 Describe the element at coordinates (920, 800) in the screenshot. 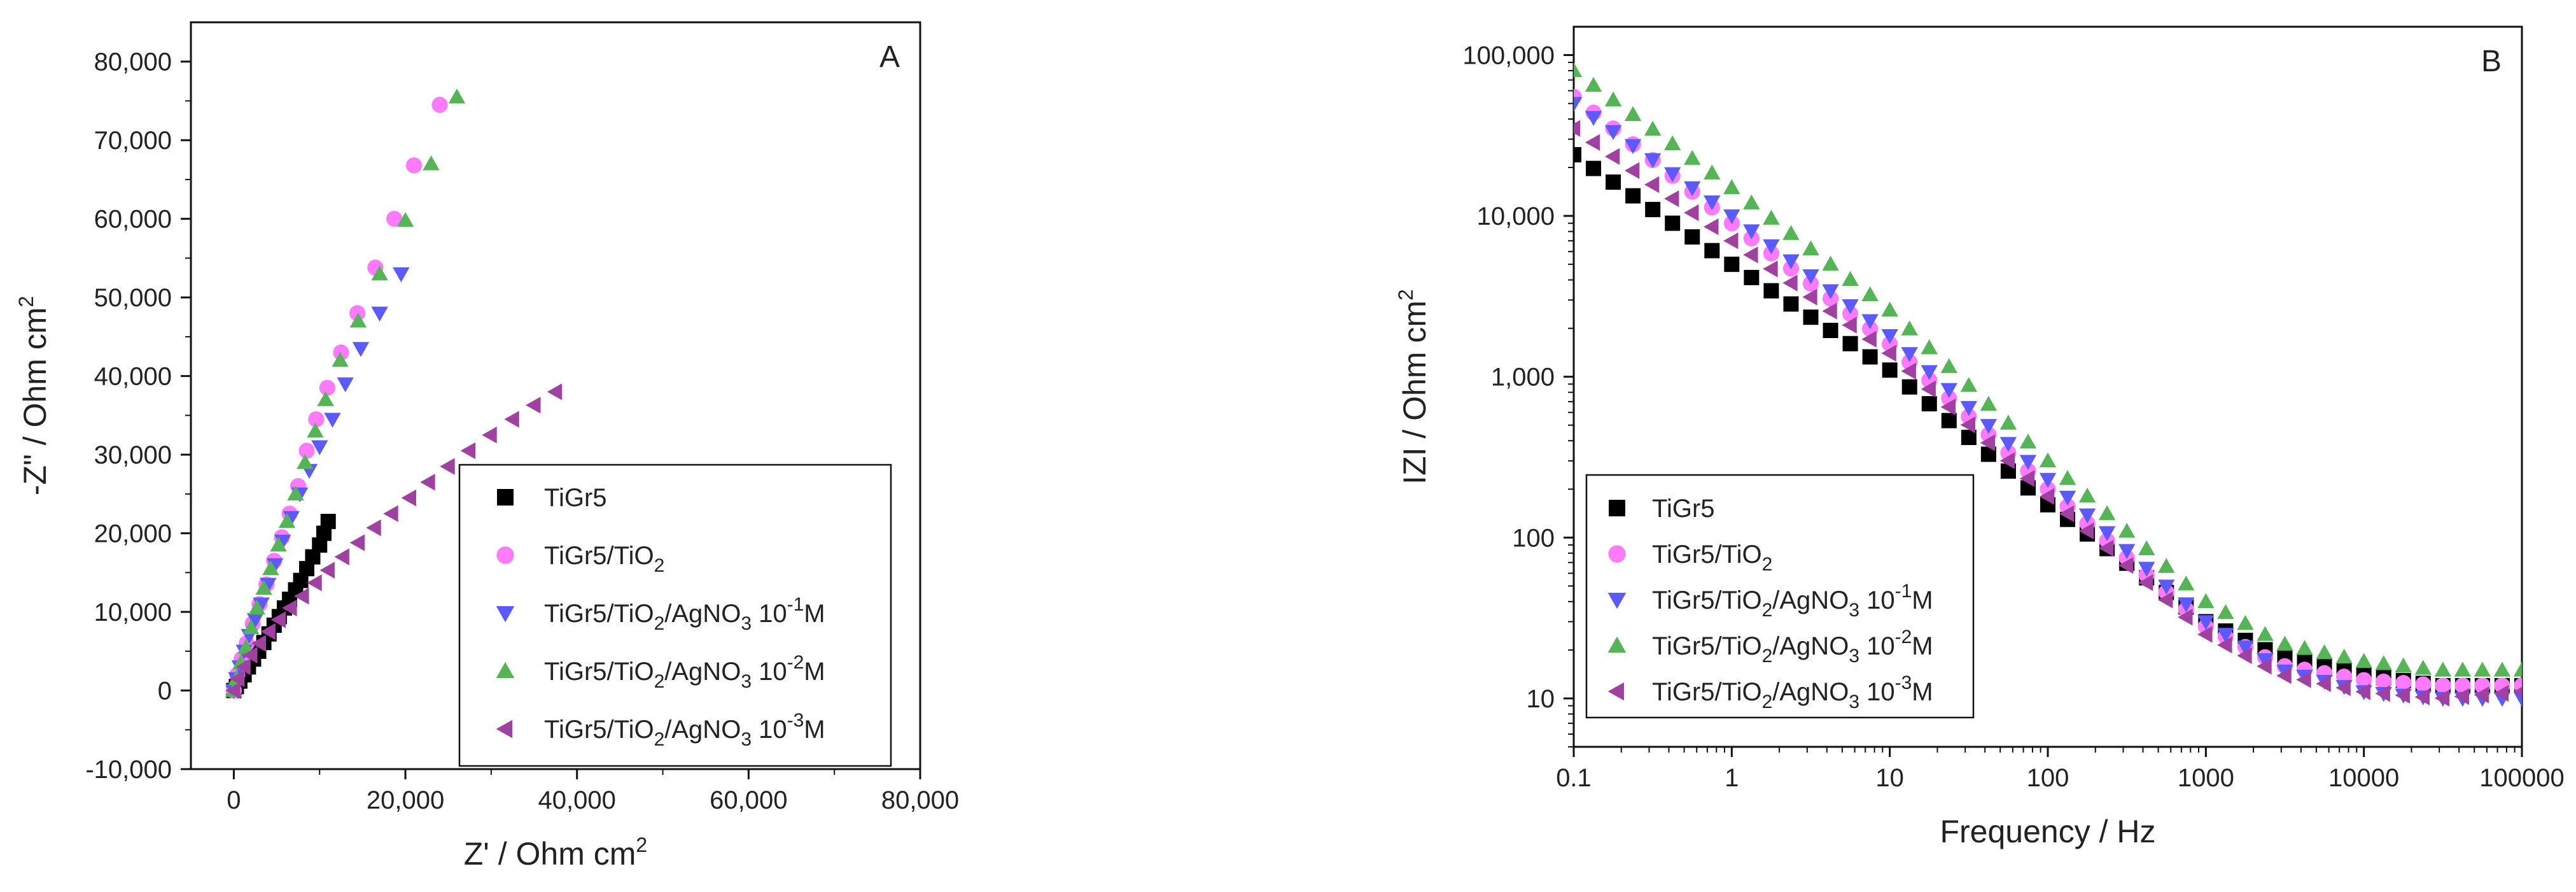

I see `x-tick-label: 80,000` at that location.